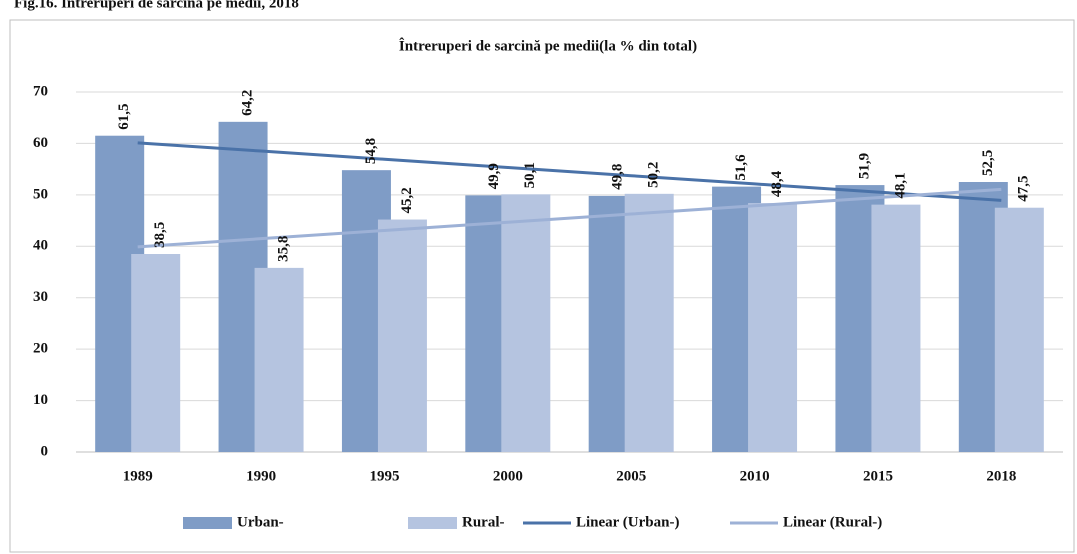 The width and height of the screenshot is (1077, 554). I want to click on y-tick-label: 10, so click(40, 400).